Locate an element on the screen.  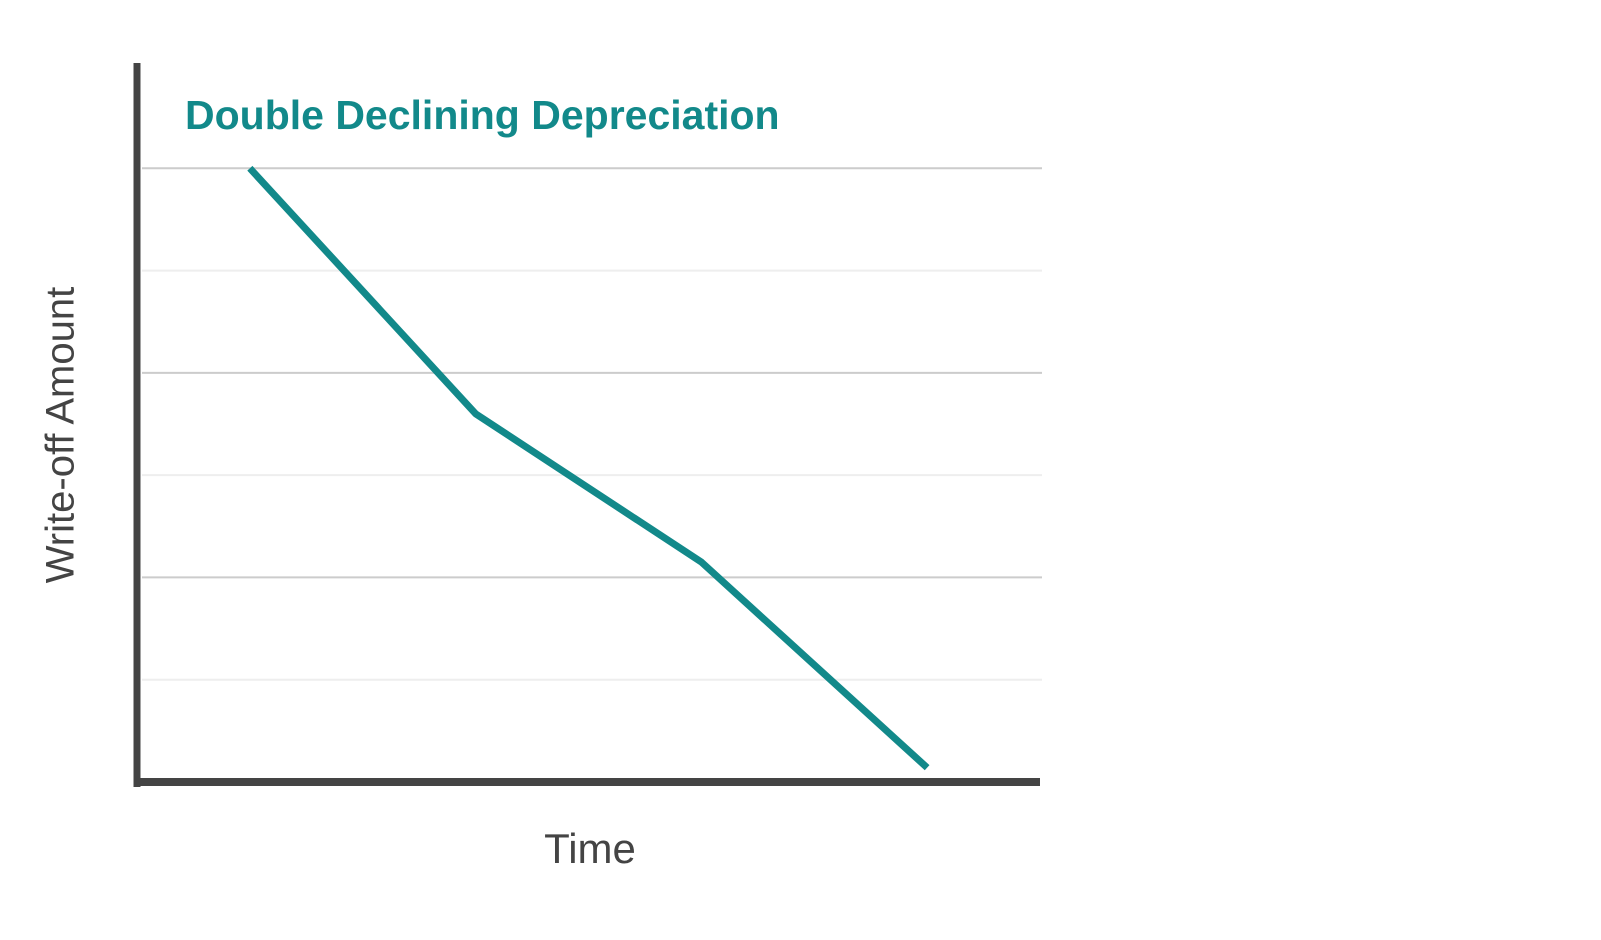
chart-title: Double Declining Depreciation is located at coordinates (482, 115).